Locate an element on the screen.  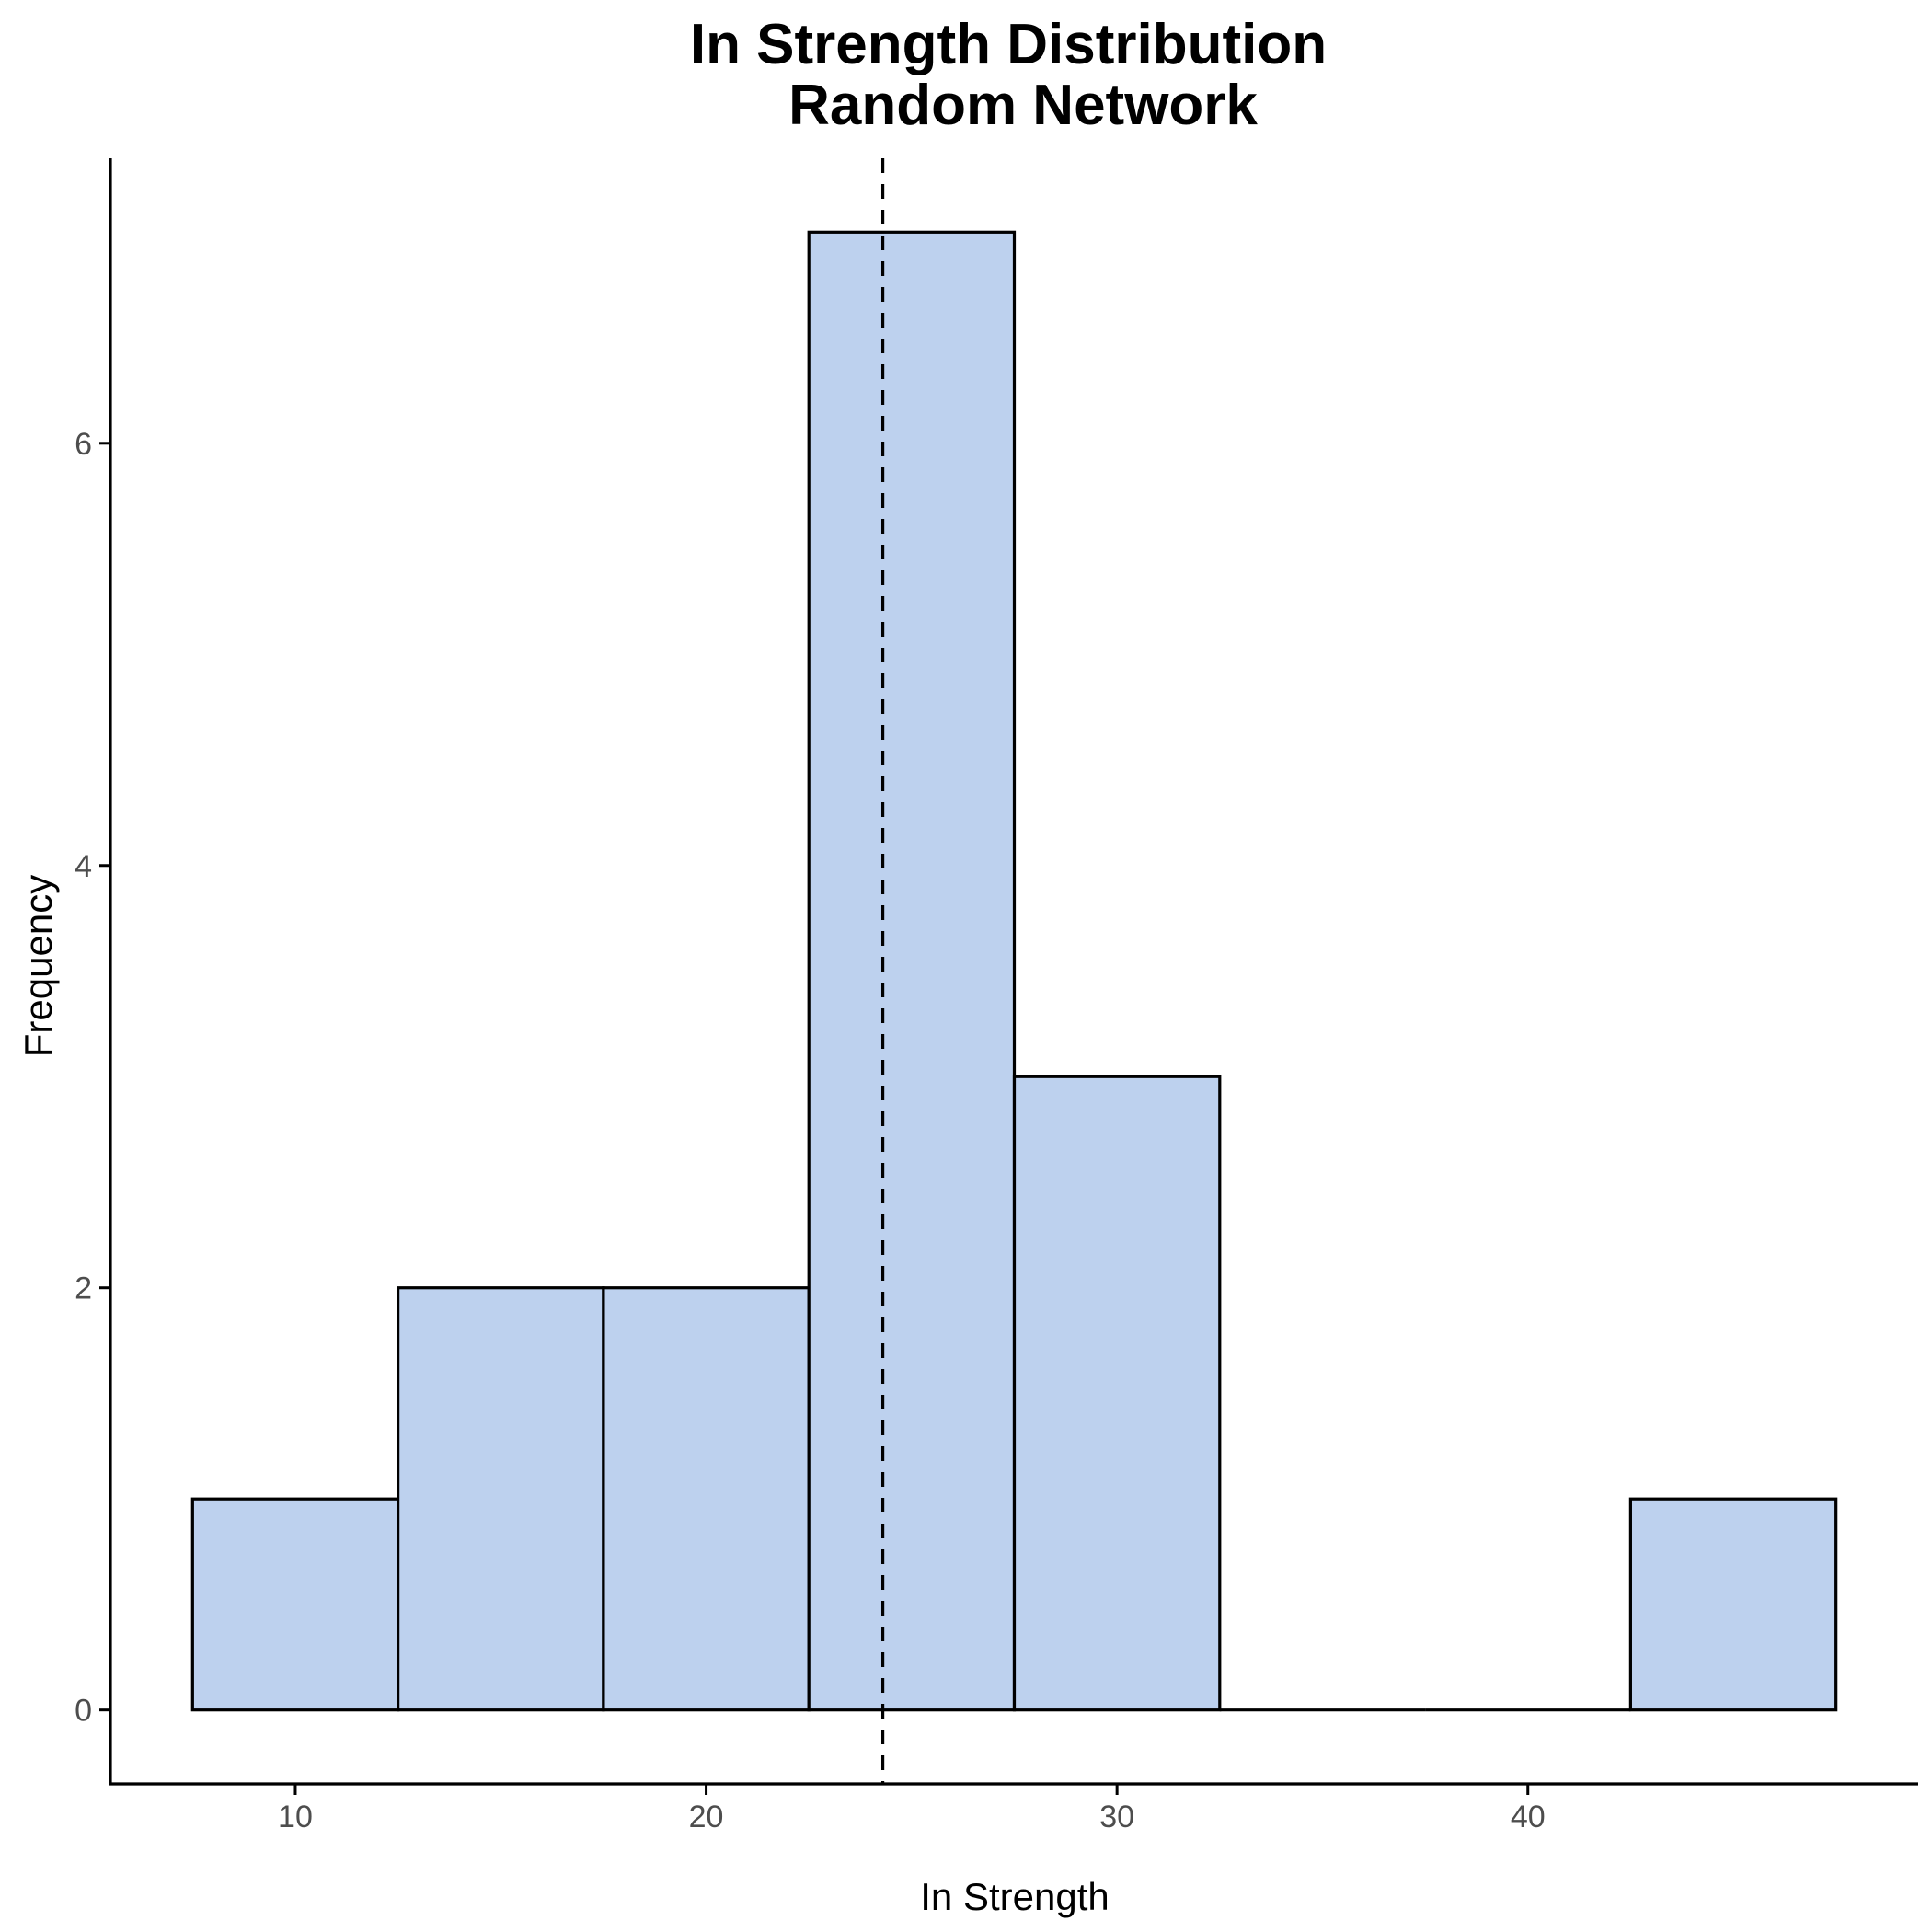
y-axis-ticks: 0 2 4 6 is located at coordinates (92, 1078).